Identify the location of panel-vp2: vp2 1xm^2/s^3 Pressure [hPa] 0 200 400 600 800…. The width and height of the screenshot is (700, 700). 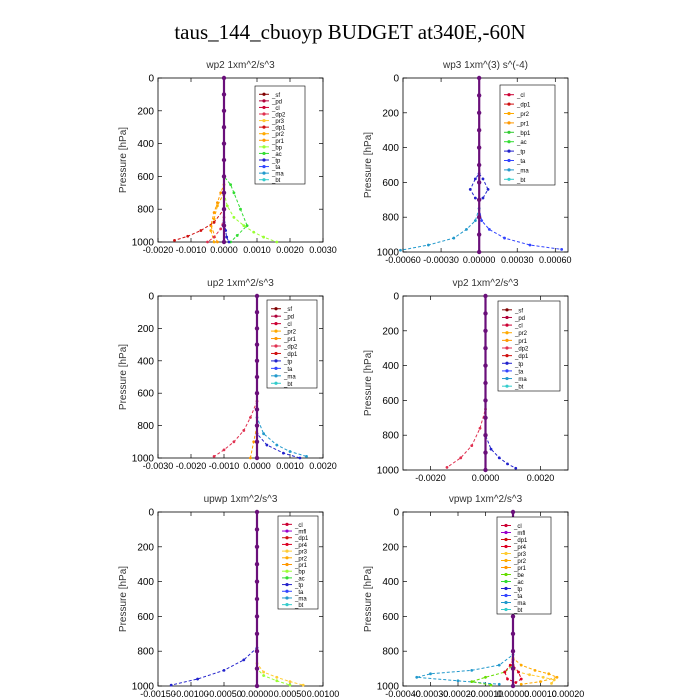
(466, 380).